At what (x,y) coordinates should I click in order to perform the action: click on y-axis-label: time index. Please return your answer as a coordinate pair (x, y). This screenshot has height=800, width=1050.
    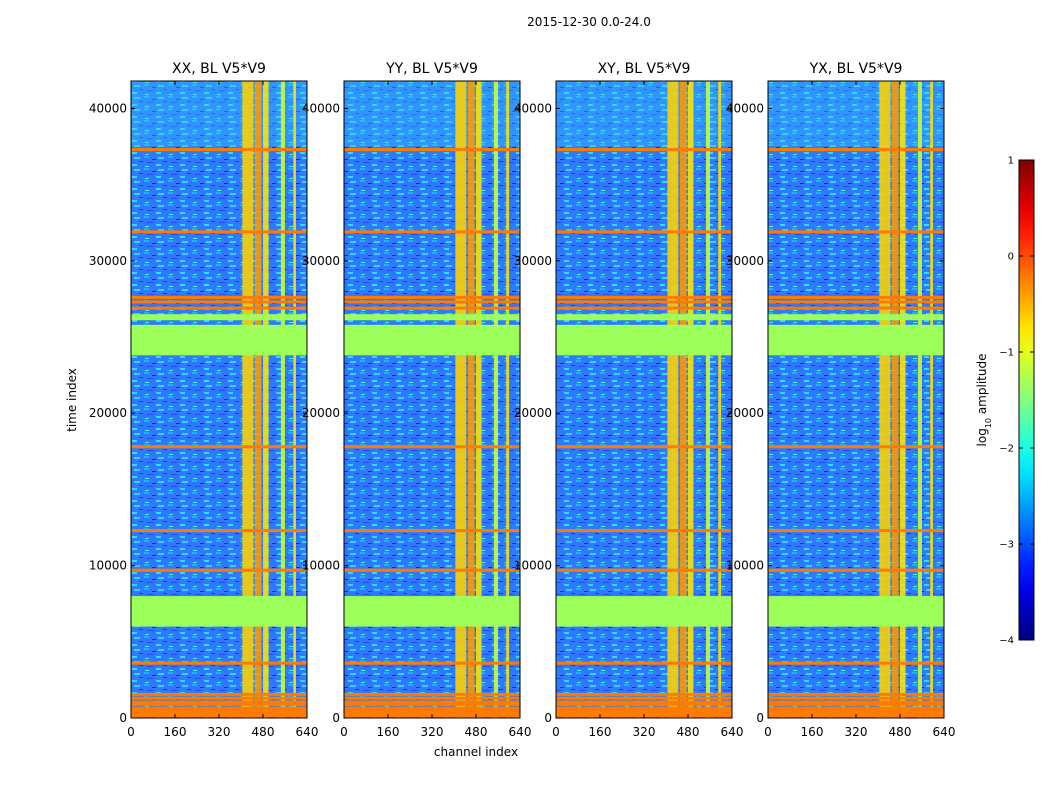
    Looking at the image, I should click on (72, 400).